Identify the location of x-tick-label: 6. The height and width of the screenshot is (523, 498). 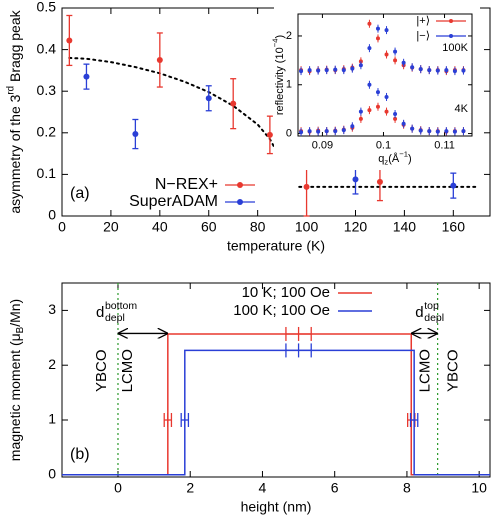
(335, 488).